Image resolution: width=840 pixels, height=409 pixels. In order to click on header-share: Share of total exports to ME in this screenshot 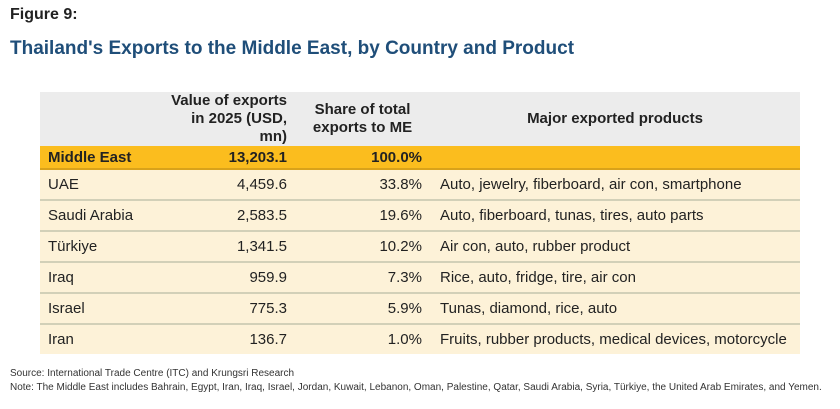, I will do `click(362, 119)`.